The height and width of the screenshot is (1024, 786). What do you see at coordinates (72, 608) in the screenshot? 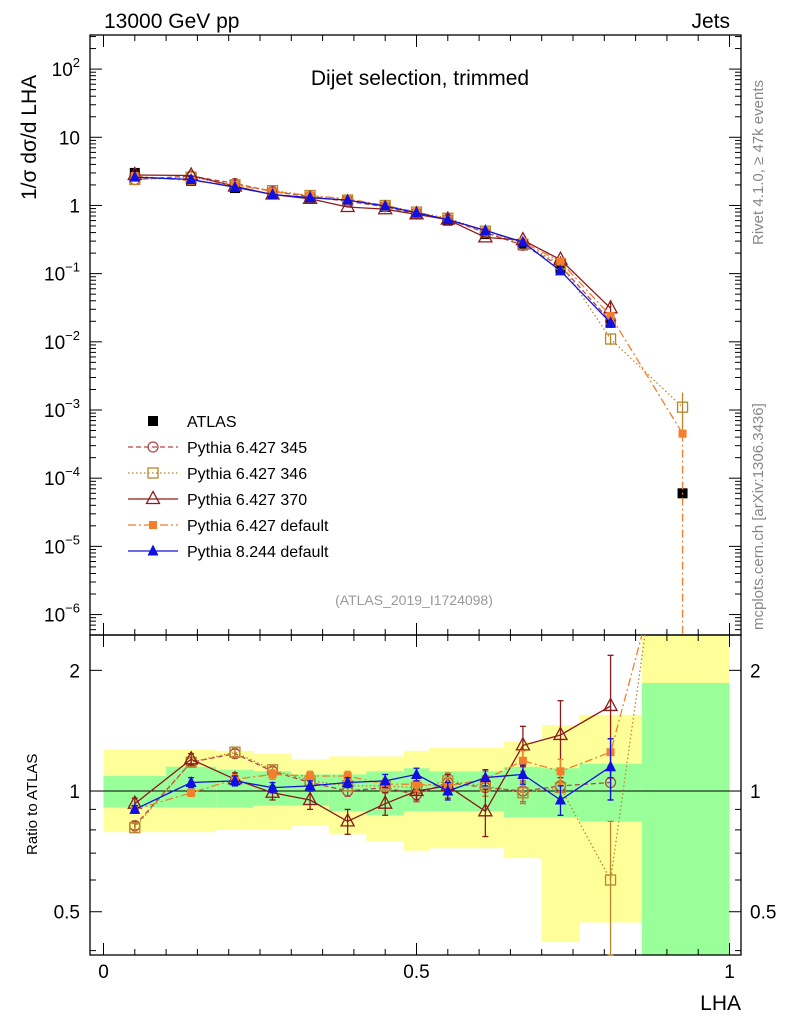
I see `tick-exponent: −6` at bounding box center [72, 608].